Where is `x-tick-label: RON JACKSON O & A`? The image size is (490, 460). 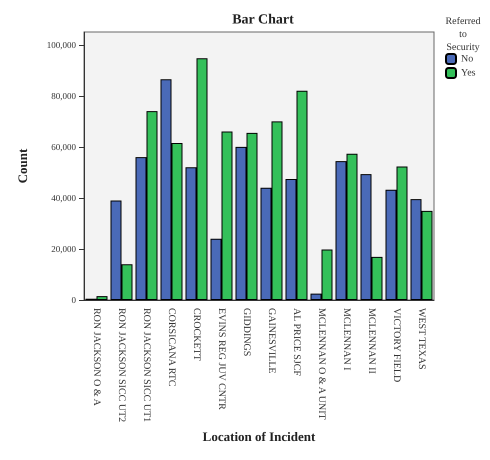
x-tick-label: RON JACKSON O & A is located at coordinates (96, 357).